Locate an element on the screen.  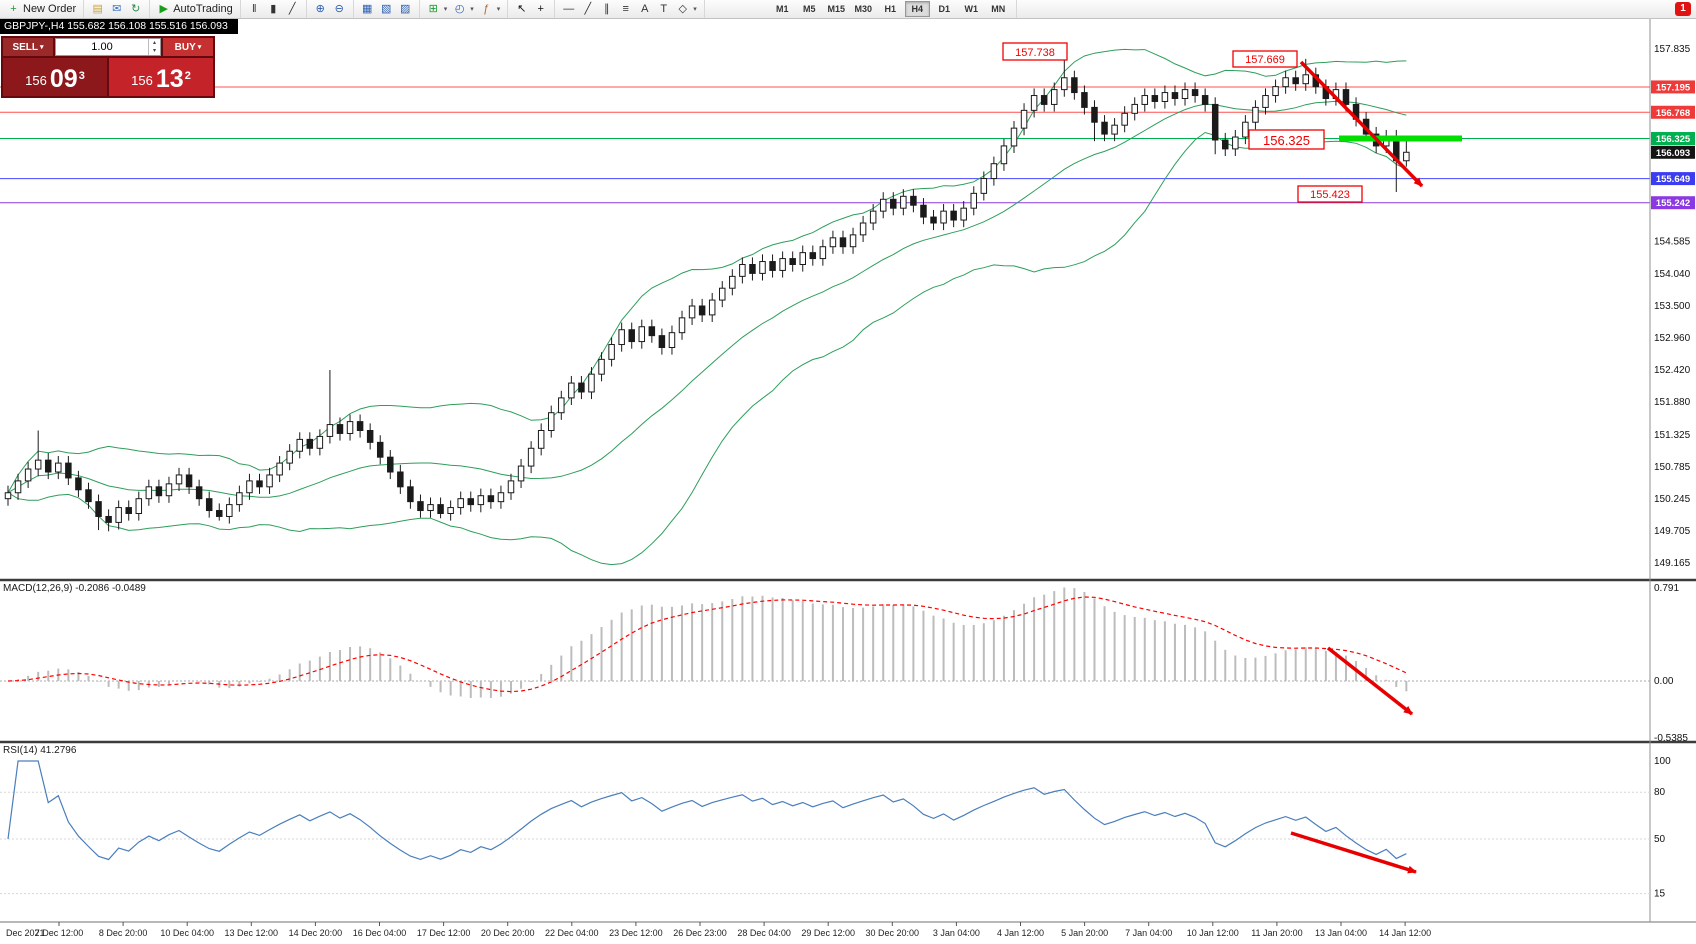
equidistant-channel-button: ∥ is located at coordinates (606, 9).